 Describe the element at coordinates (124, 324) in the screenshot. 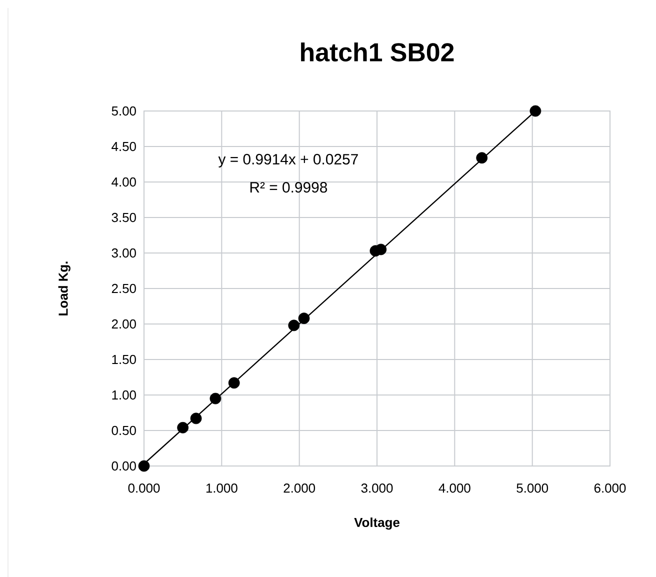

I see `y-tick-label: 2.00` at that location.